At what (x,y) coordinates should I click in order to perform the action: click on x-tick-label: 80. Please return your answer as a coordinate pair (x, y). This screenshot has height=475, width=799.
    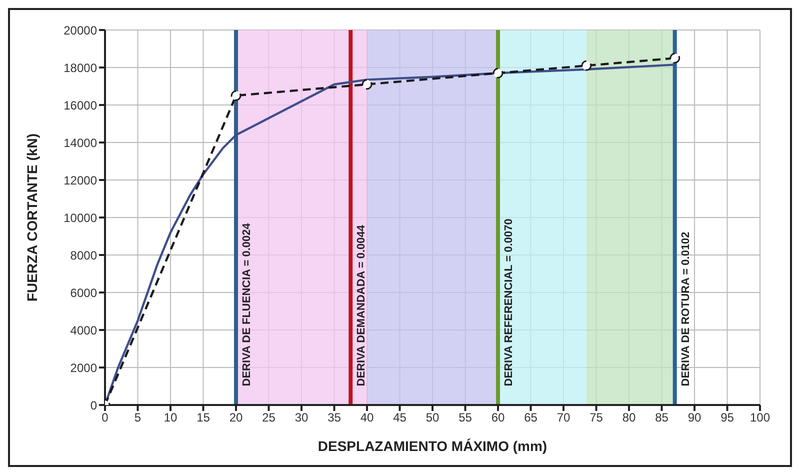
    Looking at the image, I should click on (629, 417).